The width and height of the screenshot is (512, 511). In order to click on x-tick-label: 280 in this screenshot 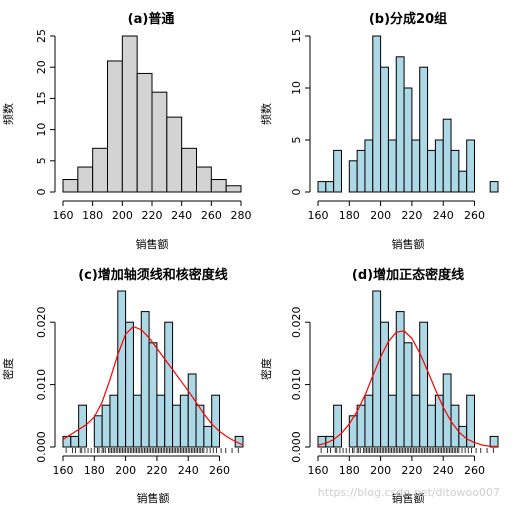, I will do `click(241, 215)`.